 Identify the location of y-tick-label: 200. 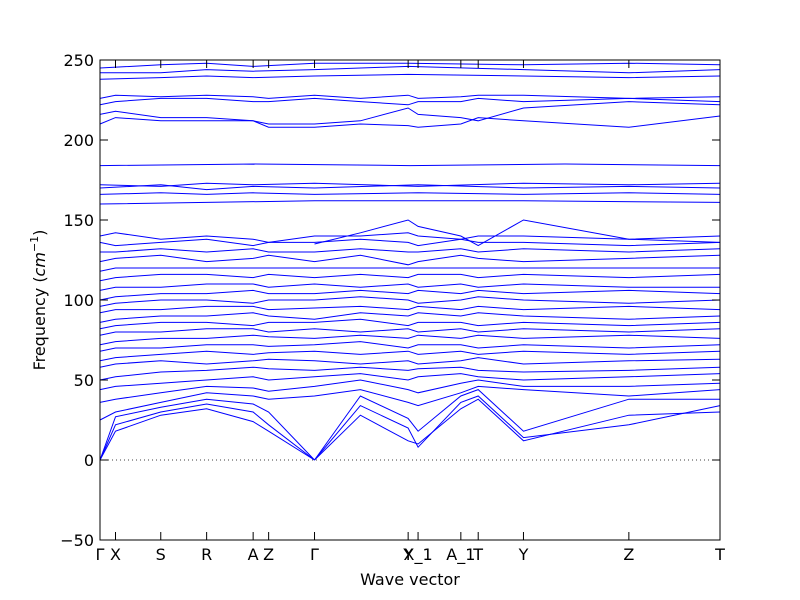
(78, 140).